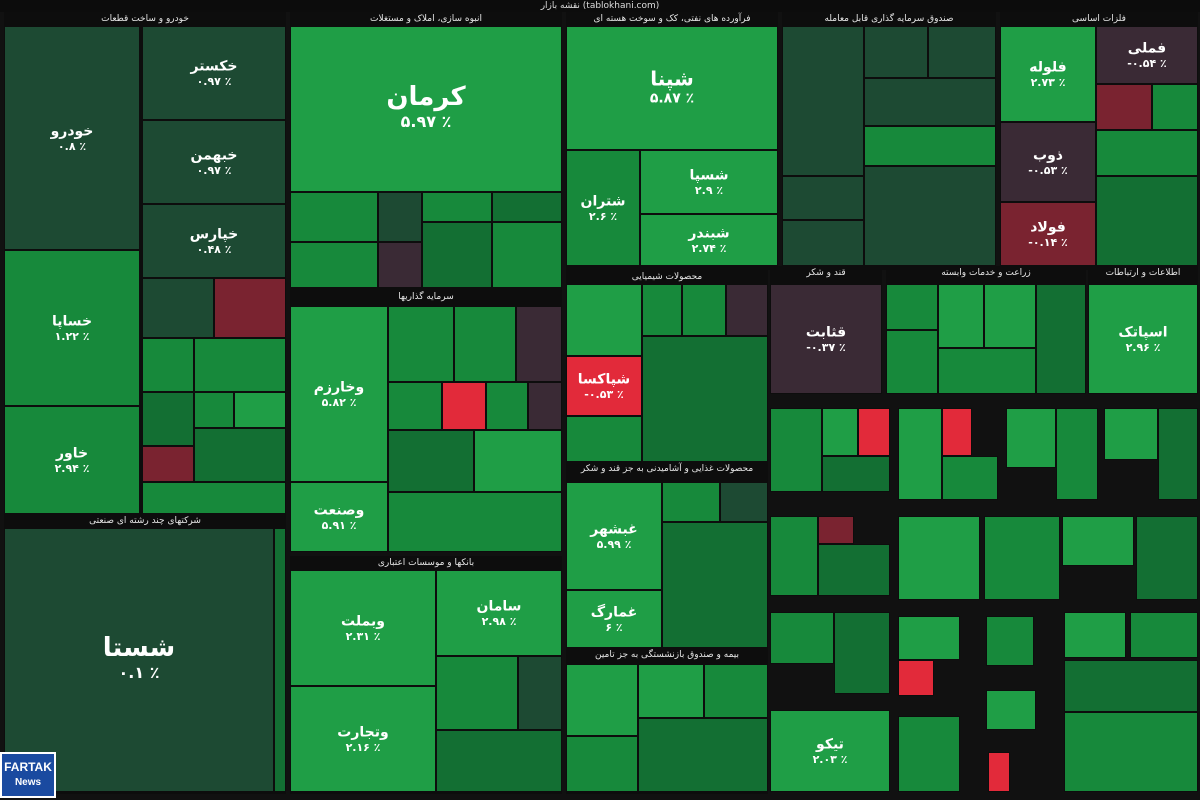 The width and height of the screenshot is (1200, 800). I want to click on tile-shepakesa: شپاکسا -۰.۵۳ ٪, so click(604, 386).